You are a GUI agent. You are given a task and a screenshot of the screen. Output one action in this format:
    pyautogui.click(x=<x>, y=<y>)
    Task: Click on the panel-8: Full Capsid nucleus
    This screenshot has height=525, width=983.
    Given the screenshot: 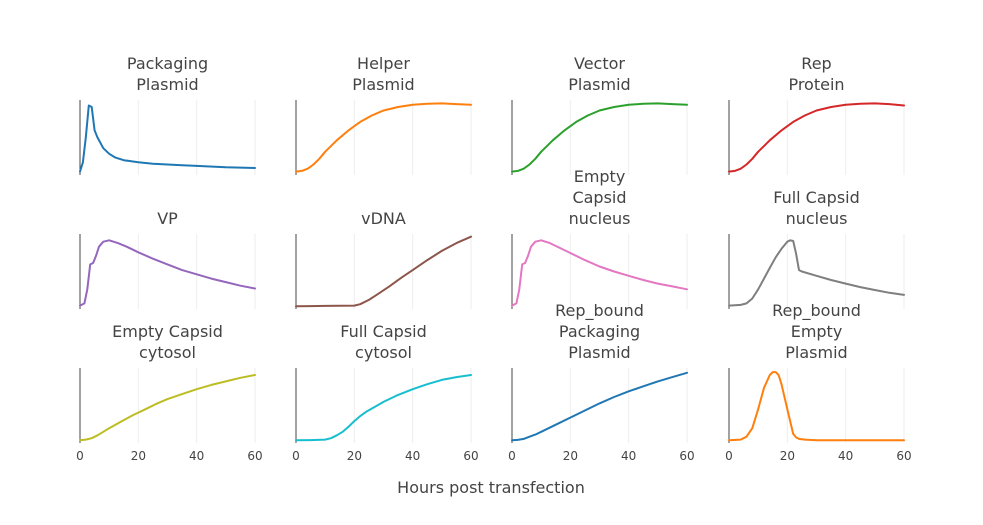 What is the action you would take?
    pyautogui.click(x=816, y=248)
    